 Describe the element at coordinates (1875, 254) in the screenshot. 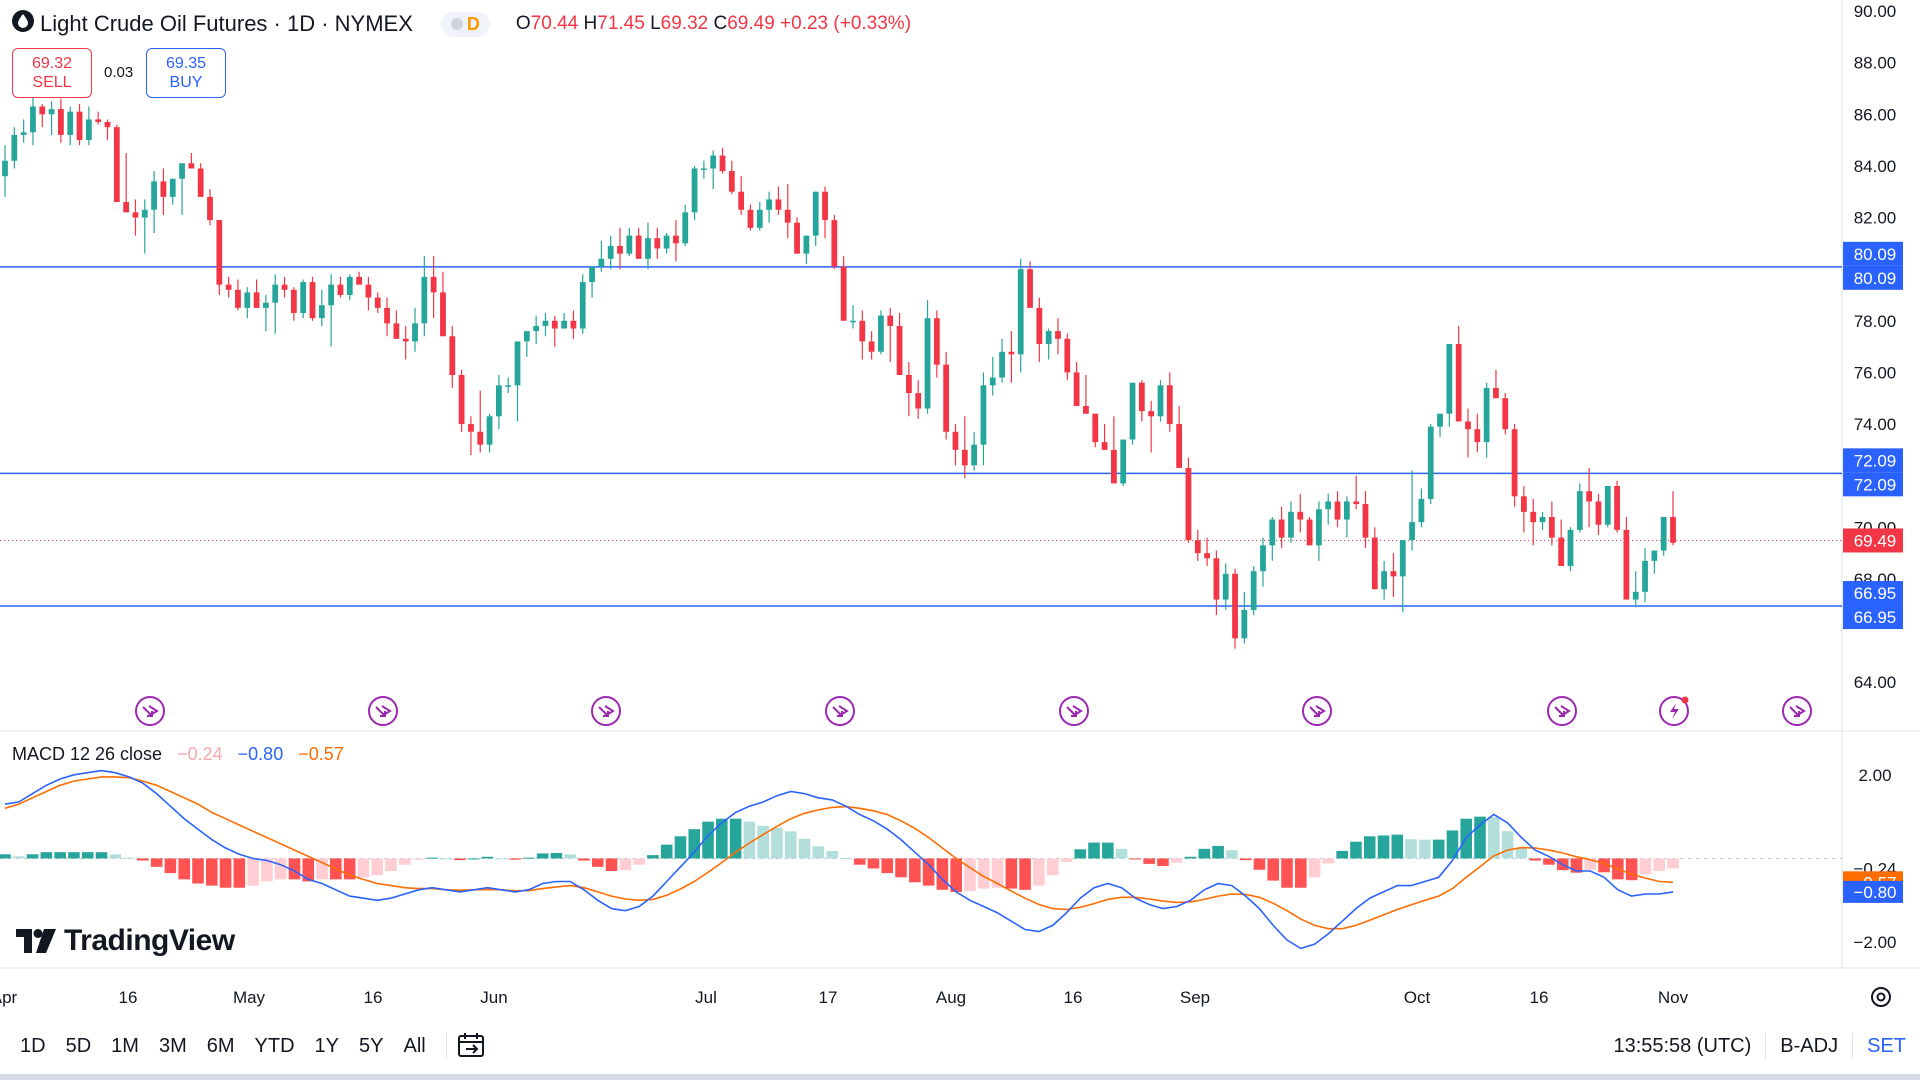

I see `level-price-tag-label: 80.09` at that location.